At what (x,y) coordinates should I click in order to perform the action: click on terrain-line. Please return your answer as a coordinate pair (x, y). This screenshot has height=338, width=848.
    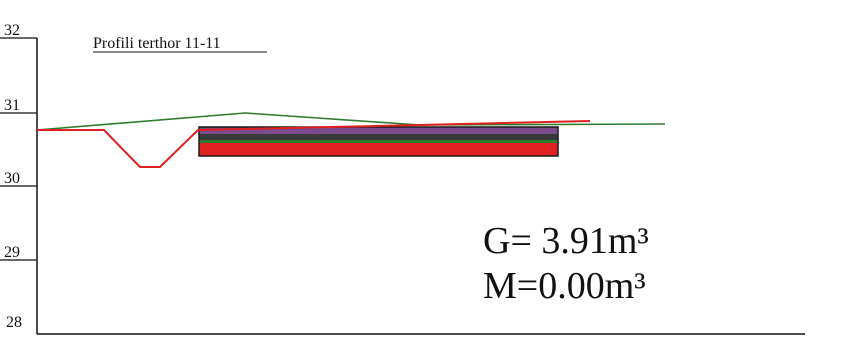
    Looking at the image, I should click on (351, 121).